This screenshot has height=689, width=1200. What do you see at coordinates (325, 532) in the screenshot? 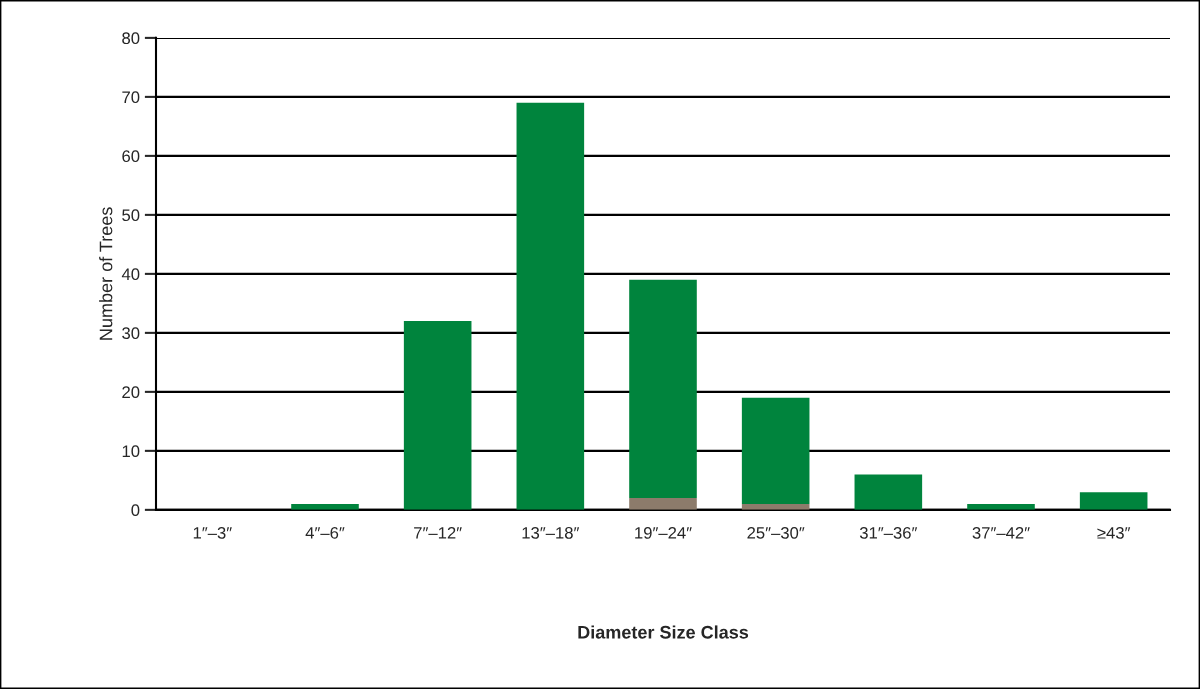
I see `x-tick-label: 4″–6″` at bounding box center [325, 532].